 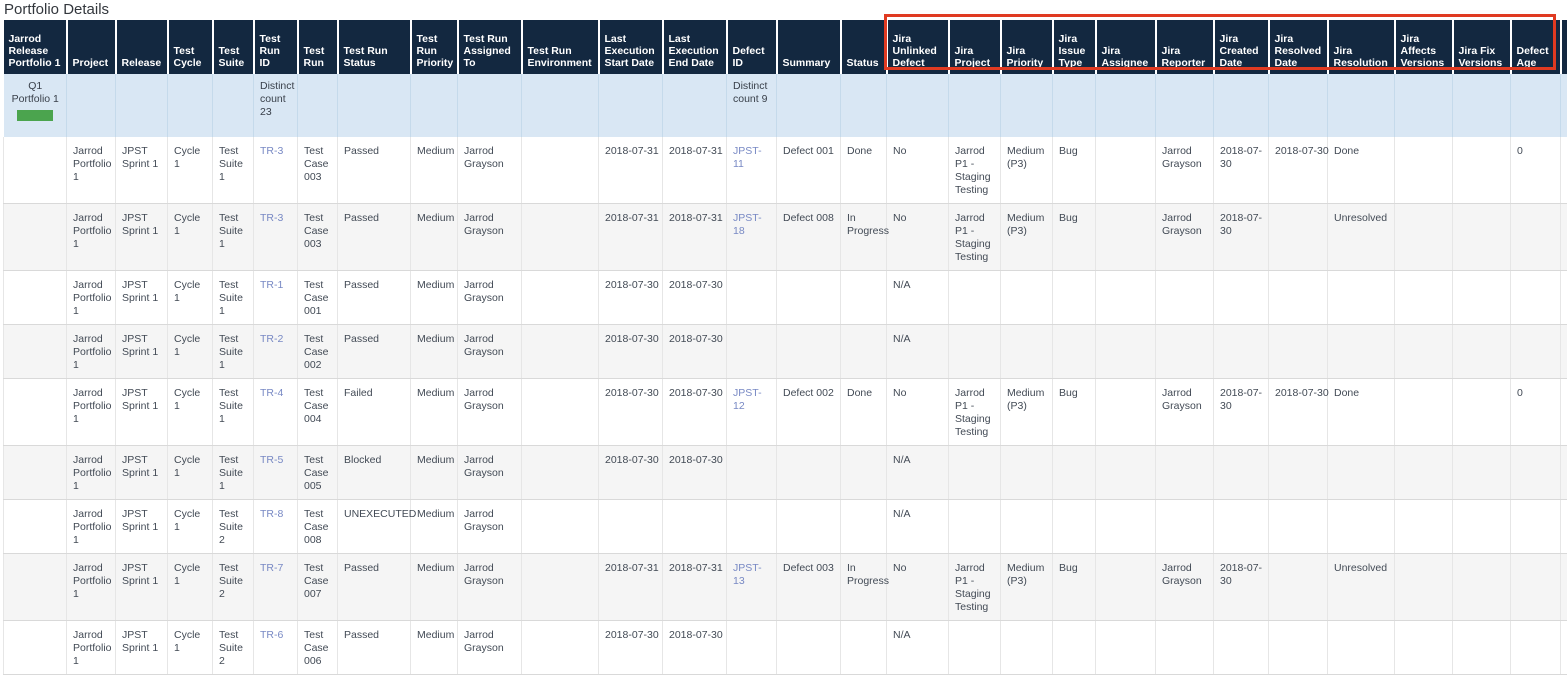 What do you see at coordinates (1424, 47) in the screenshot?
I see `col-header-jira-affects-versions: Jira Affects Versions` at bounding box center [1424, 47].